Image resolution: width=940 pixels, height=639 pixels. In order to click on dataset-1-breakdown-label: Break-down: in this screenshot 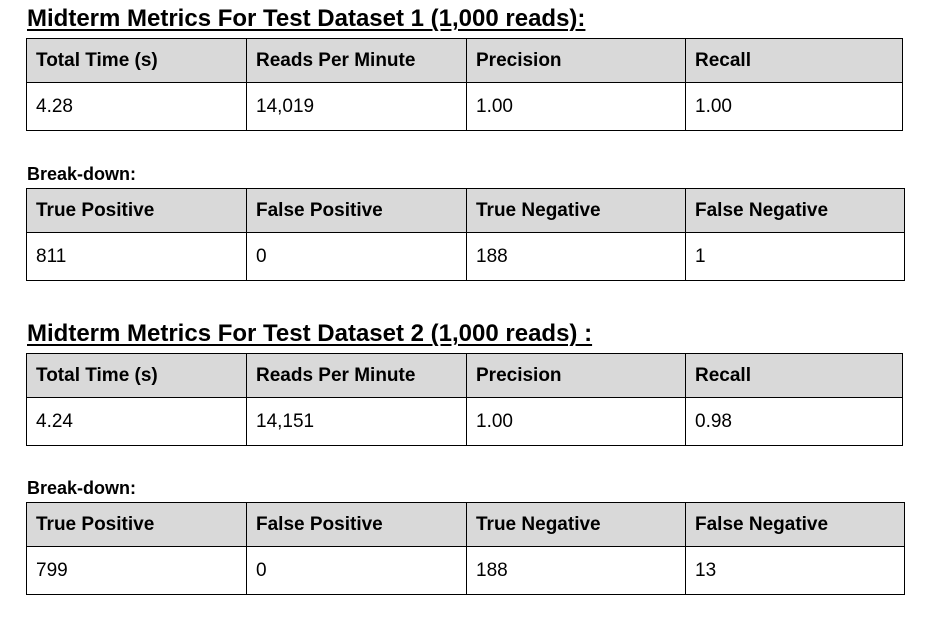, I will do `click(82, 174)`.